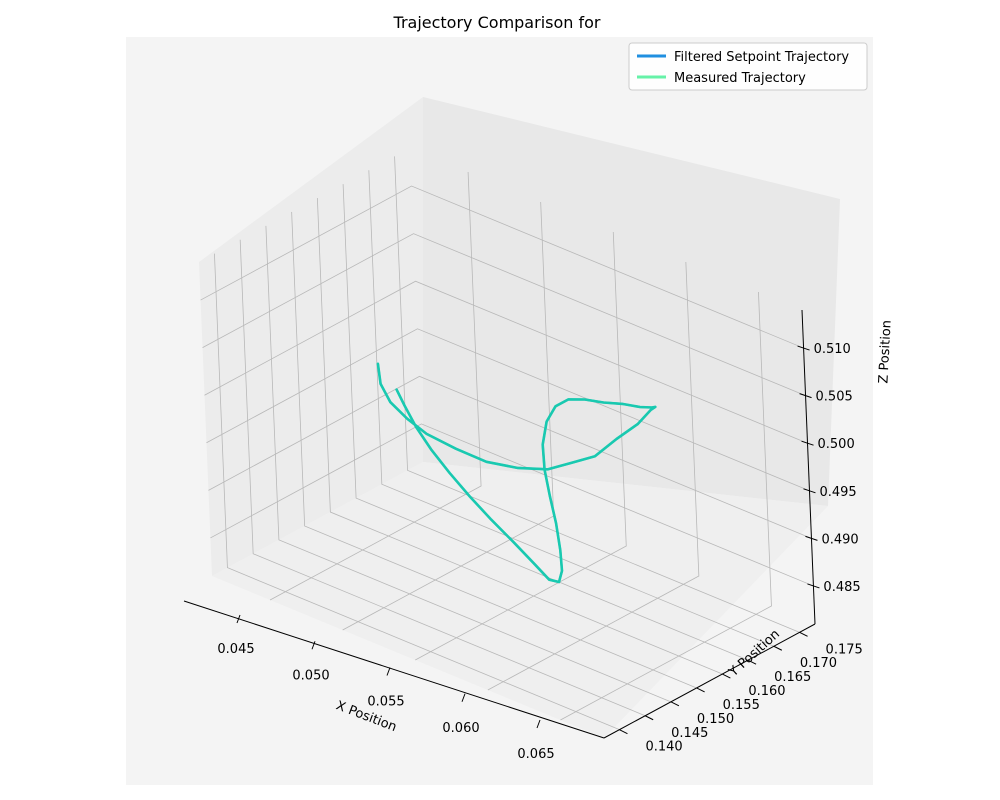  What do you see at coordinates (792, 677) in the screenshot?
I see `y-tick-label-5: 0.165` at bounding box center [792, 677].